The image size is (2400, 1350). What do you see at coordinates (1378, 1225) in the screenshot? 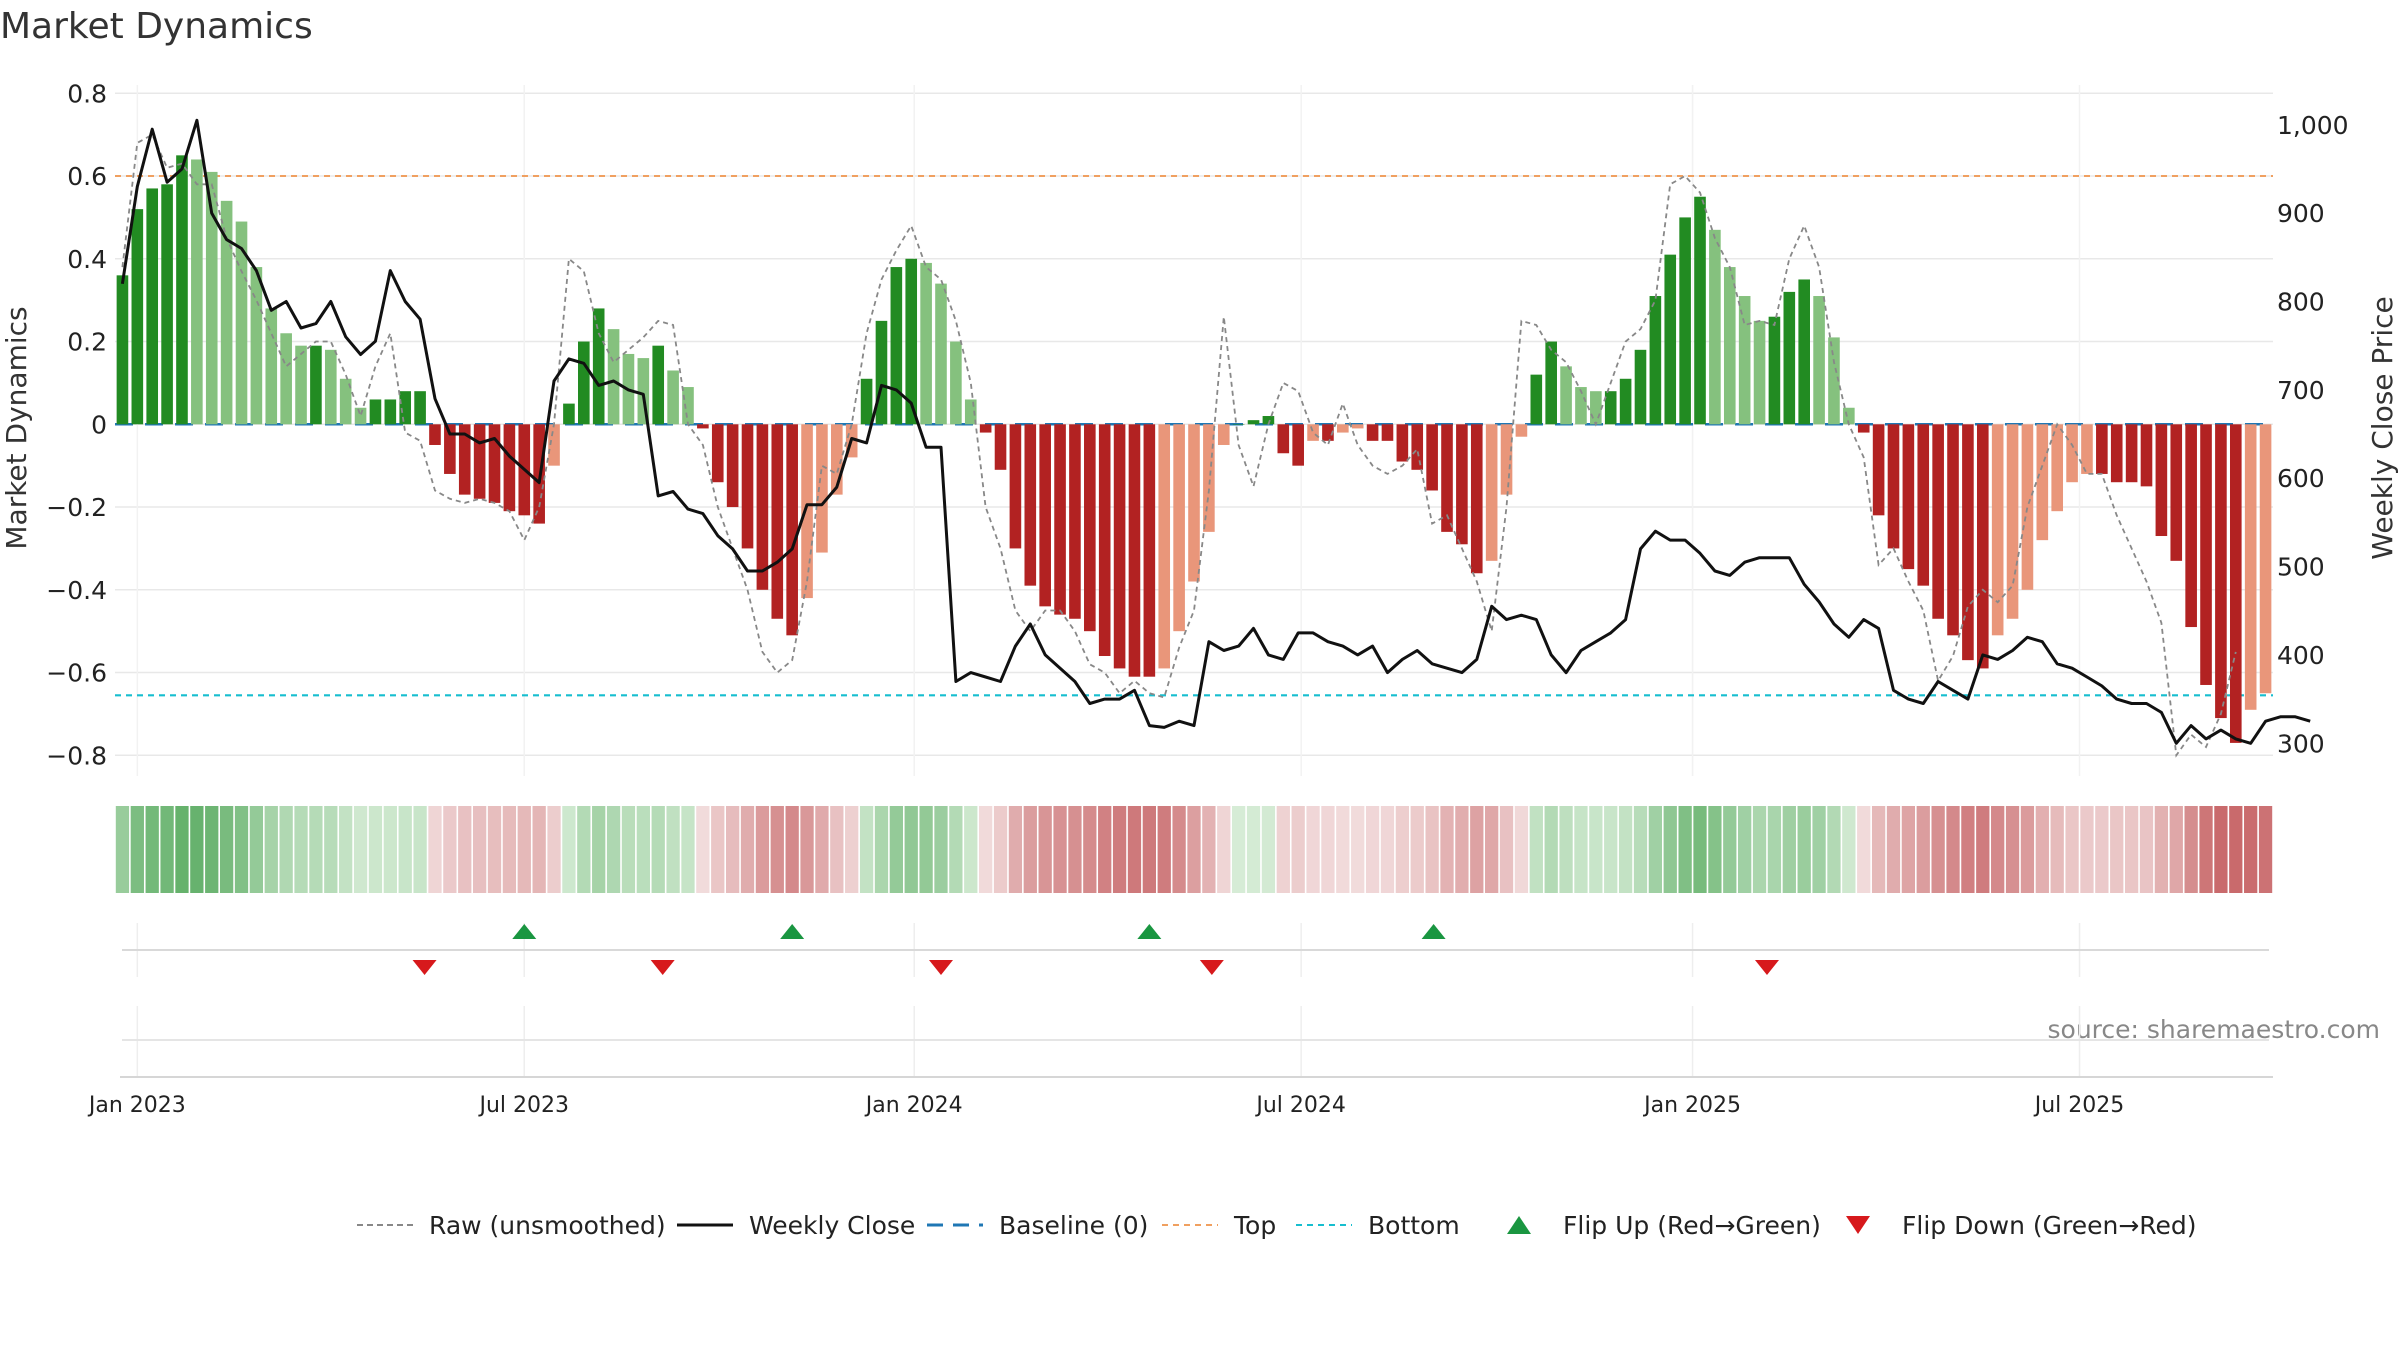
I see `legend-item-bottom: Bottom` at bounding box center [1378, 1225].